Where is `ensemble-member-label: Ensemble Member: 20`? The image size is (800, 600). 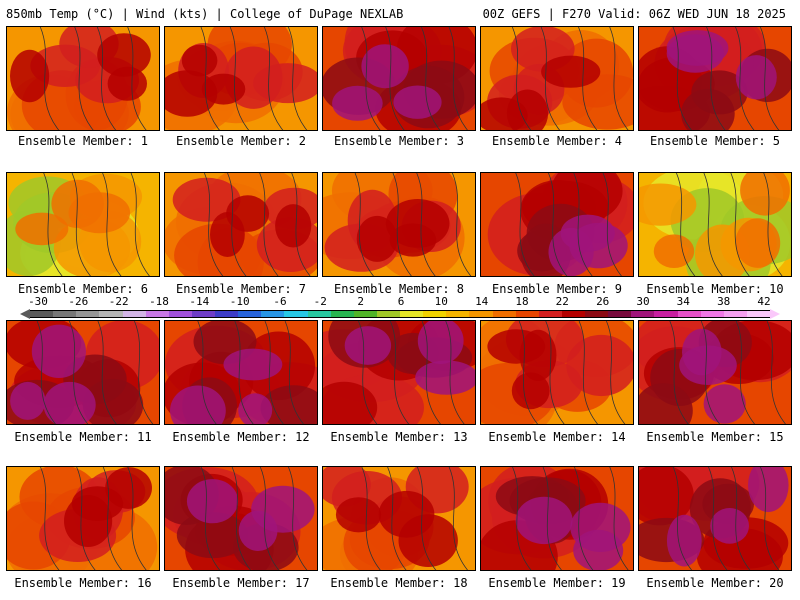
ensemble-member-label: Ensemble Member: 20 is located at coordinates (715, 583).